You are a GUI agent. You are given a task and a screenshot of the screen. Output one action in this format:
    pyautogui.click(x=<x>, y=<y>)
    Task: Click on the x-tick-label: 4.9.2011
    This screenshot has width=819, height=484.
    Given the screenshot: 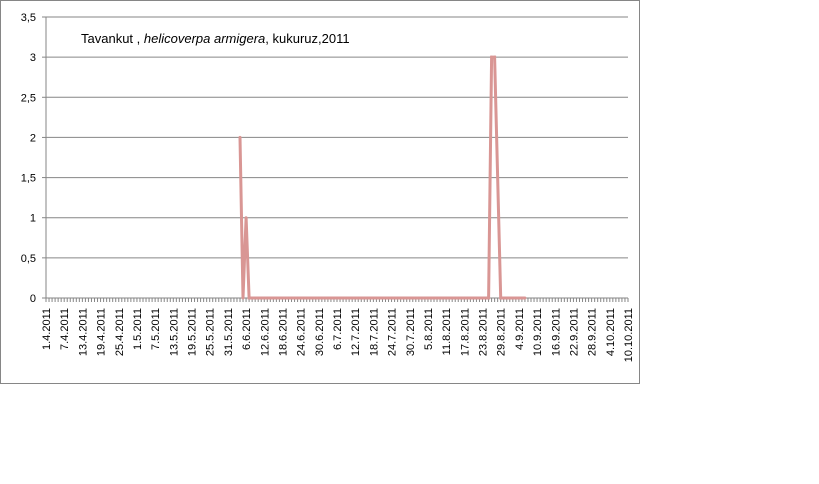 What is the action you would take?
    pyautogui.click(x=520, y=329)
    